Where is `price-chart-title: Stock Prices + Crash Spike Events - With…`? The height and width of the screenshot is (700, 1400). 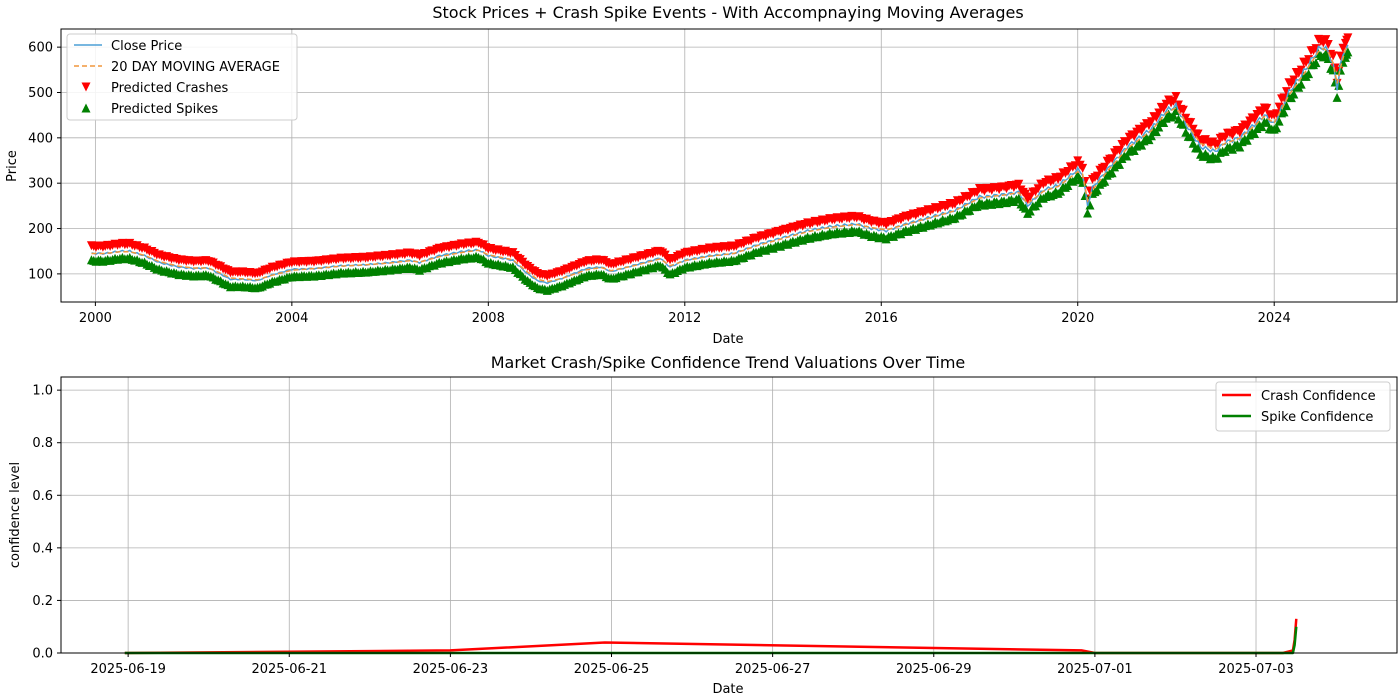 price-chart-title: Stock Prices + Crash Spike Events - With… is located at coordinates (727, 12).